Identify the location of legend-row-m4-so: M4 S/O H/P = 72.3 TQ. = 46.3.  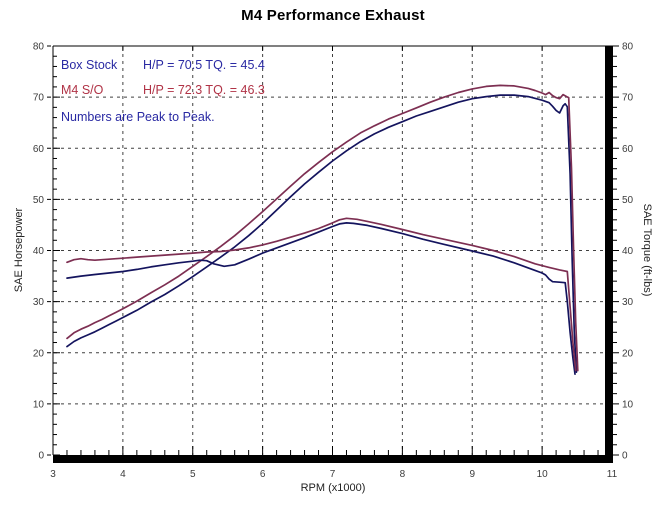
(163, 90).